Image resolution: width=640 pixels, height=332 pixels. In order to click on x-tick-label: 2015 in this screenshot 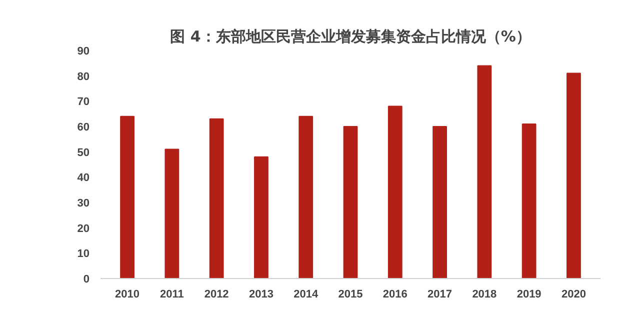, I will do `click(350, 294)`.